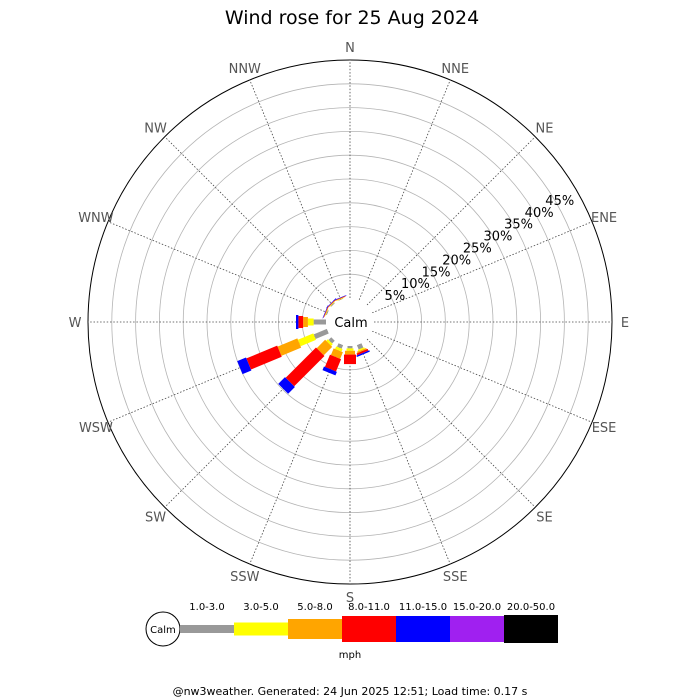 The width and height of the screenshot is (700, 700). Describe the element at coordinates (245, 69) in the screenshot. I see `direction-label-nnw: NNW` at that location.